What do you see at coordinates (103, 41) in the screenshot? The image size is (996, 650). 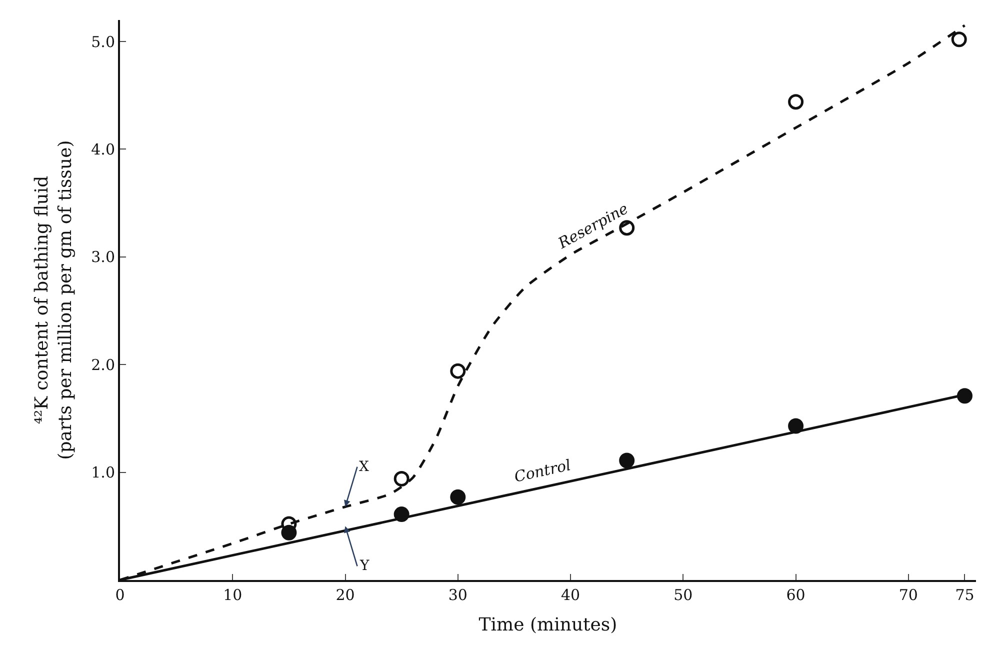 I see `y-tick-label: 5.0` at bounding box center [103, 41].